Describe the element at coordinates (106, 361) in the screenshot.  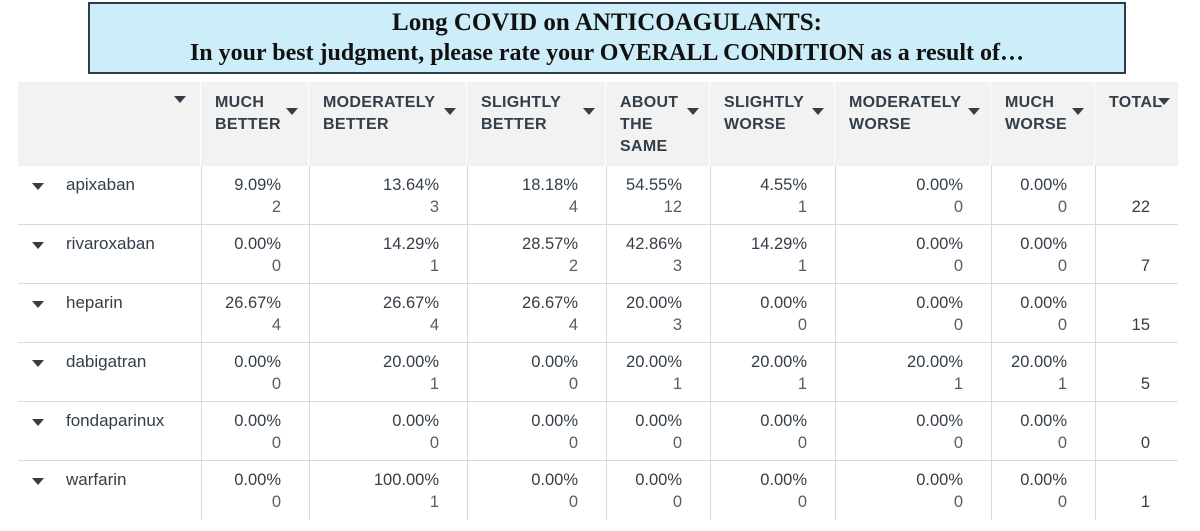
I see `row-label: dabigatran` at that location.